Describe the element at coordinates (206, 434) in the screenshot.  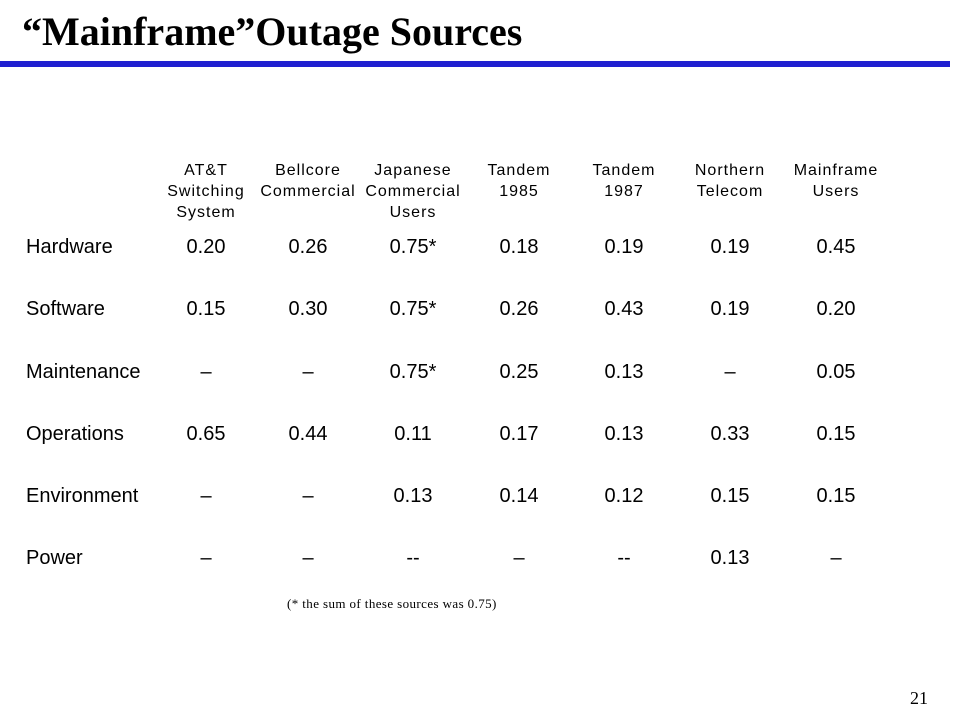
I see `table-cell: 0.65` at that location.